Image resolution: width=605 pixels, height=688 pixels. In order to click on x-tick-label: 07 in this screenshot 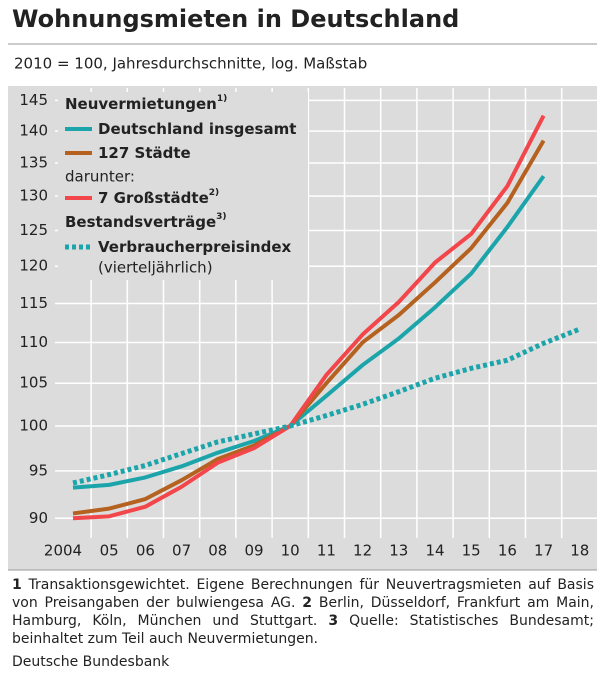, I will do `click(181, 551)`.